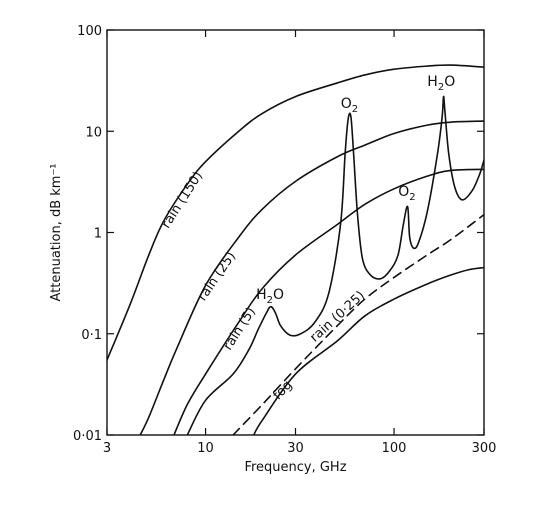 The width and height of the screenshot is (552, 511). I want to click on peak-label-o2-3: O2, so click(406, 193).